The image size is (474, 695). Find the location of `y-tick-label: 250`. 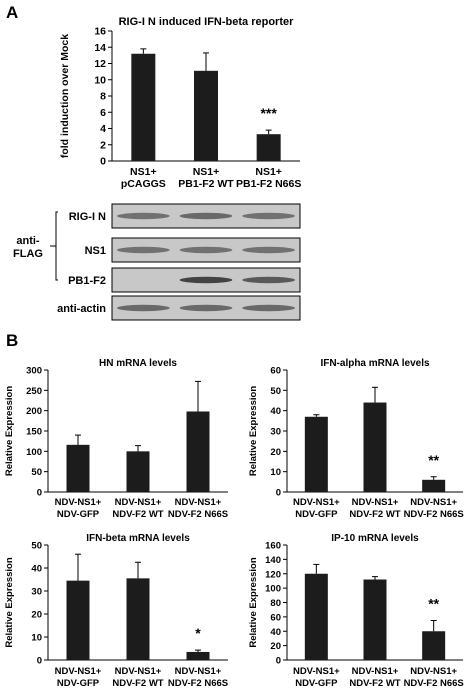

y-tick-label: 250 is located at coordinates (34, 391).